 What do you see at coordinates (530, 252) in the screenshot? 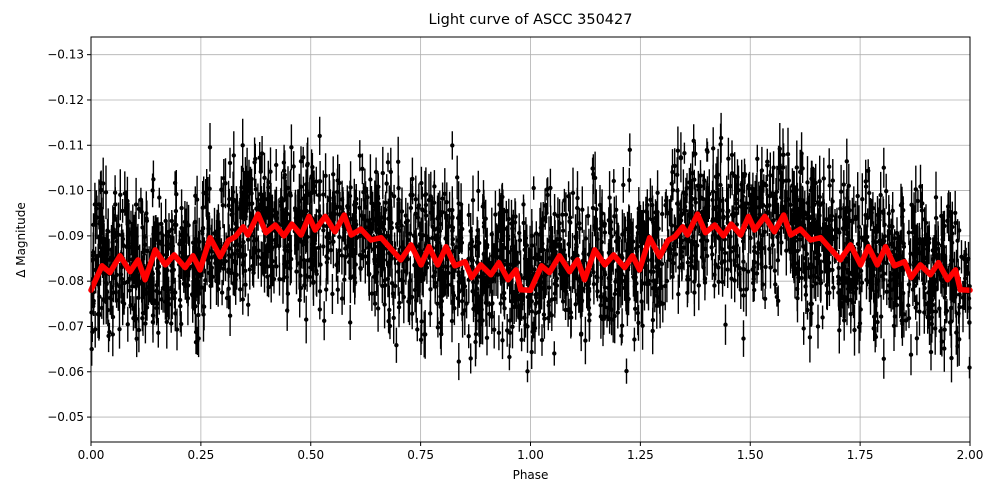
I see `fit-curve` at bounding box center [530, 252].